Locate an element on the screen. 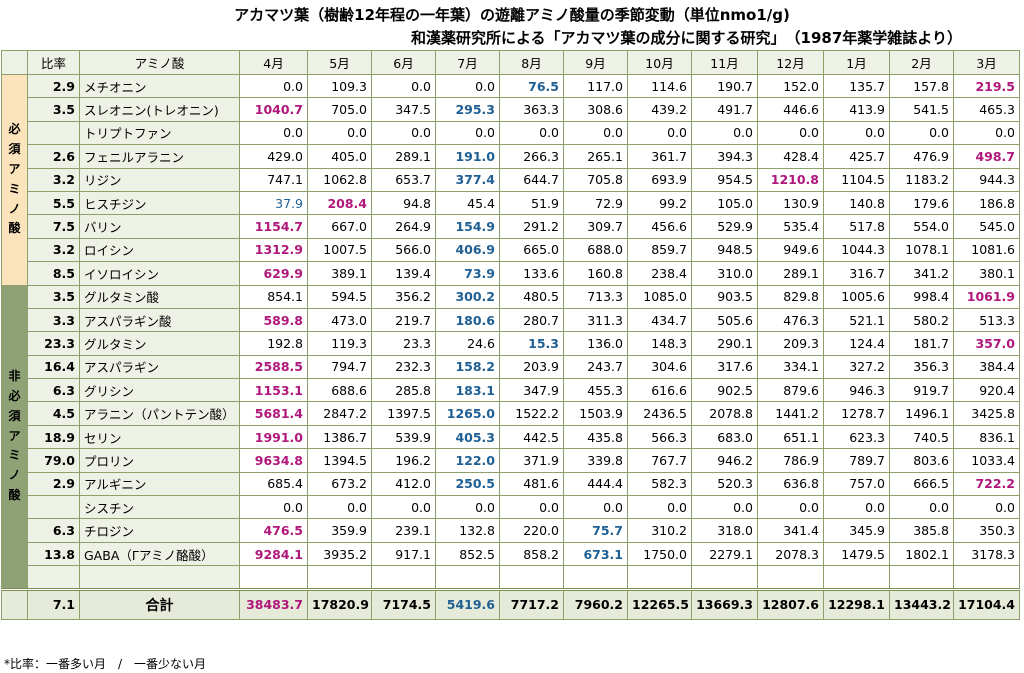  value-cell: 903.5 is located at coordinates (724, 296).